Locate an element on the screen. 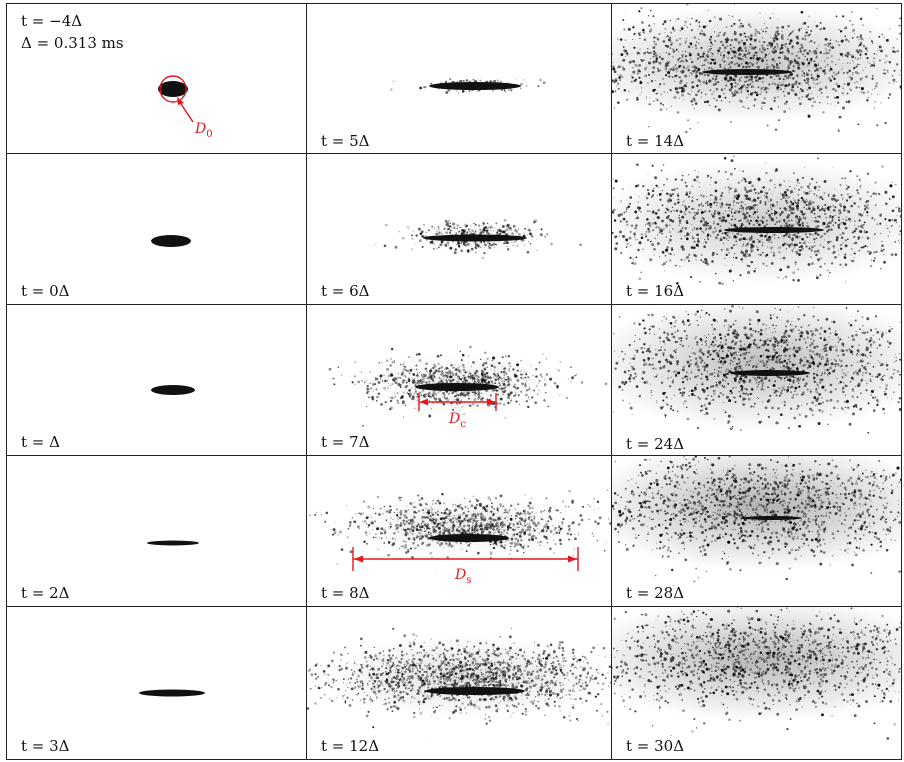 The image size is (904, 762). frame-t-2: t = 2Δ is located at coordinates (156, 531).